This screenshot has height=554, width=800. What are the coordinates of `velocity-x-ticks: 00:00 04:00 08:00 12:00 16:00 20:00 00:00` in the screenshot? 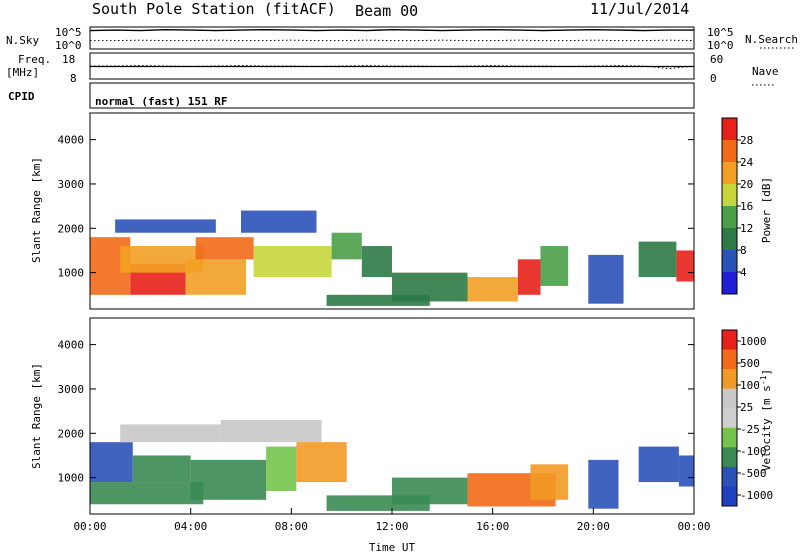 It's located at (392, 520).